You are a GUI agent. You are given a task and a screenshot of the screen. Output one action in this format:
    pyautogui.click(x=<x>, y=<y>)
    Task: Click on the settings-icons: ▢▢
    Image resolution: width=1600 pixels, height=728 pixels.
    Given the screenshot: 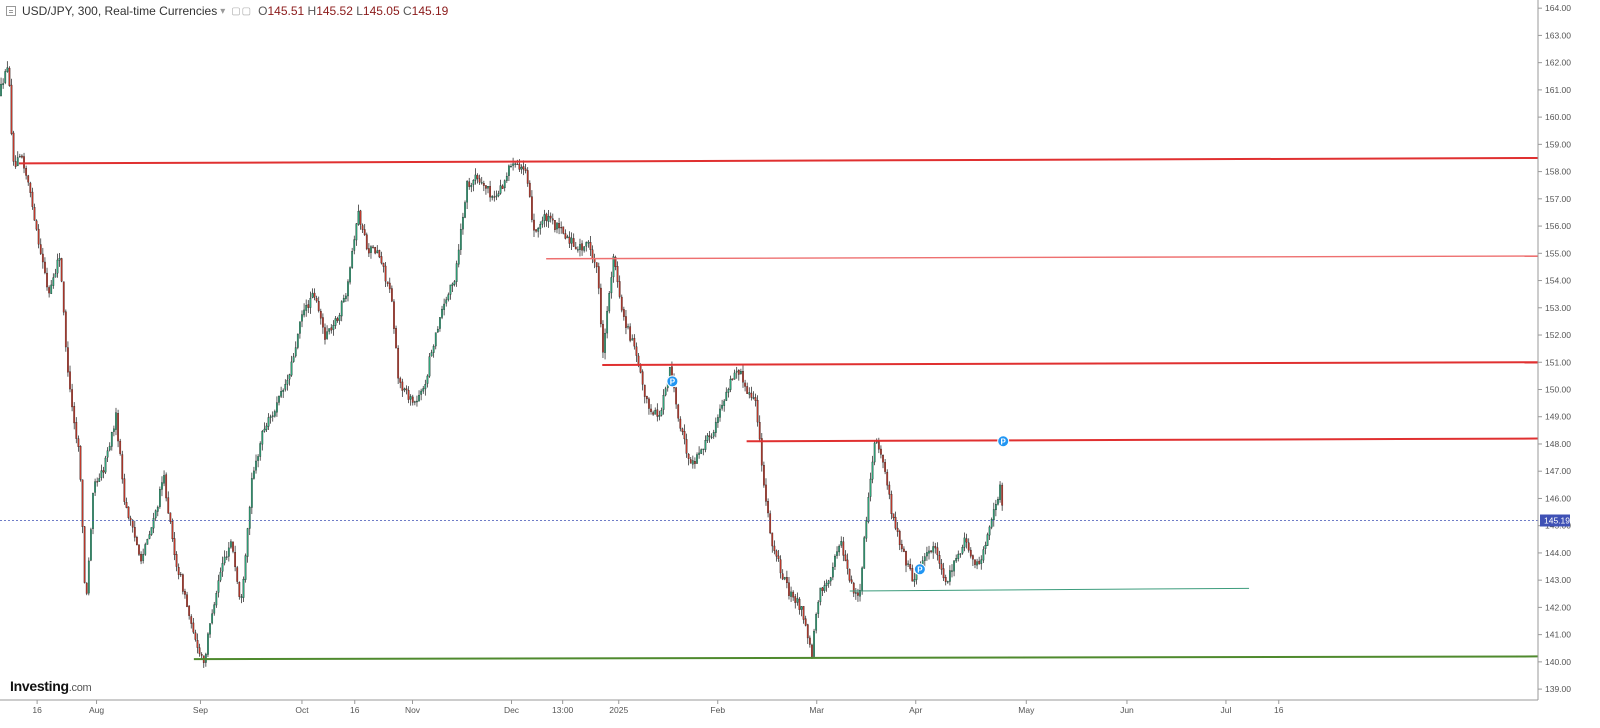 What is the action you would take?
    pyautogui.click(x=242, y=11)
    